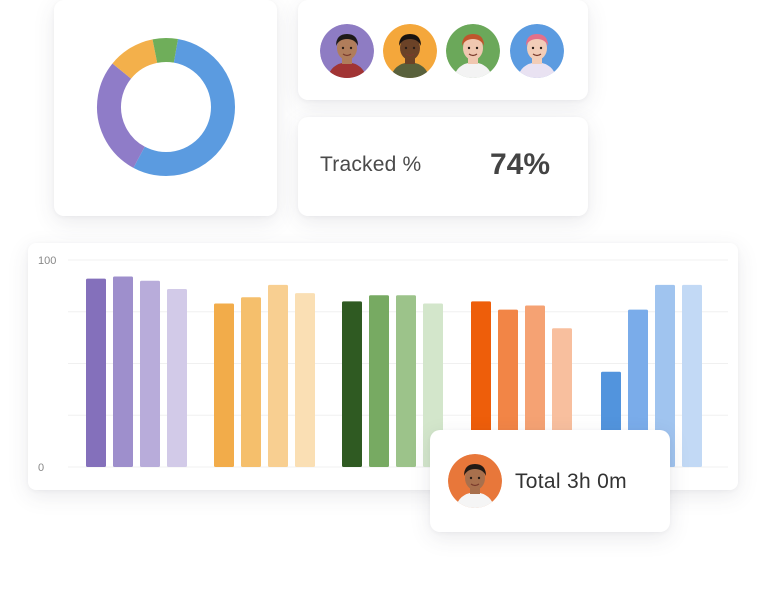  What do you see at coordinates (47, 261) in the screenshot?
I see `y-tick-100: 100` at bounding box center [47, 261].